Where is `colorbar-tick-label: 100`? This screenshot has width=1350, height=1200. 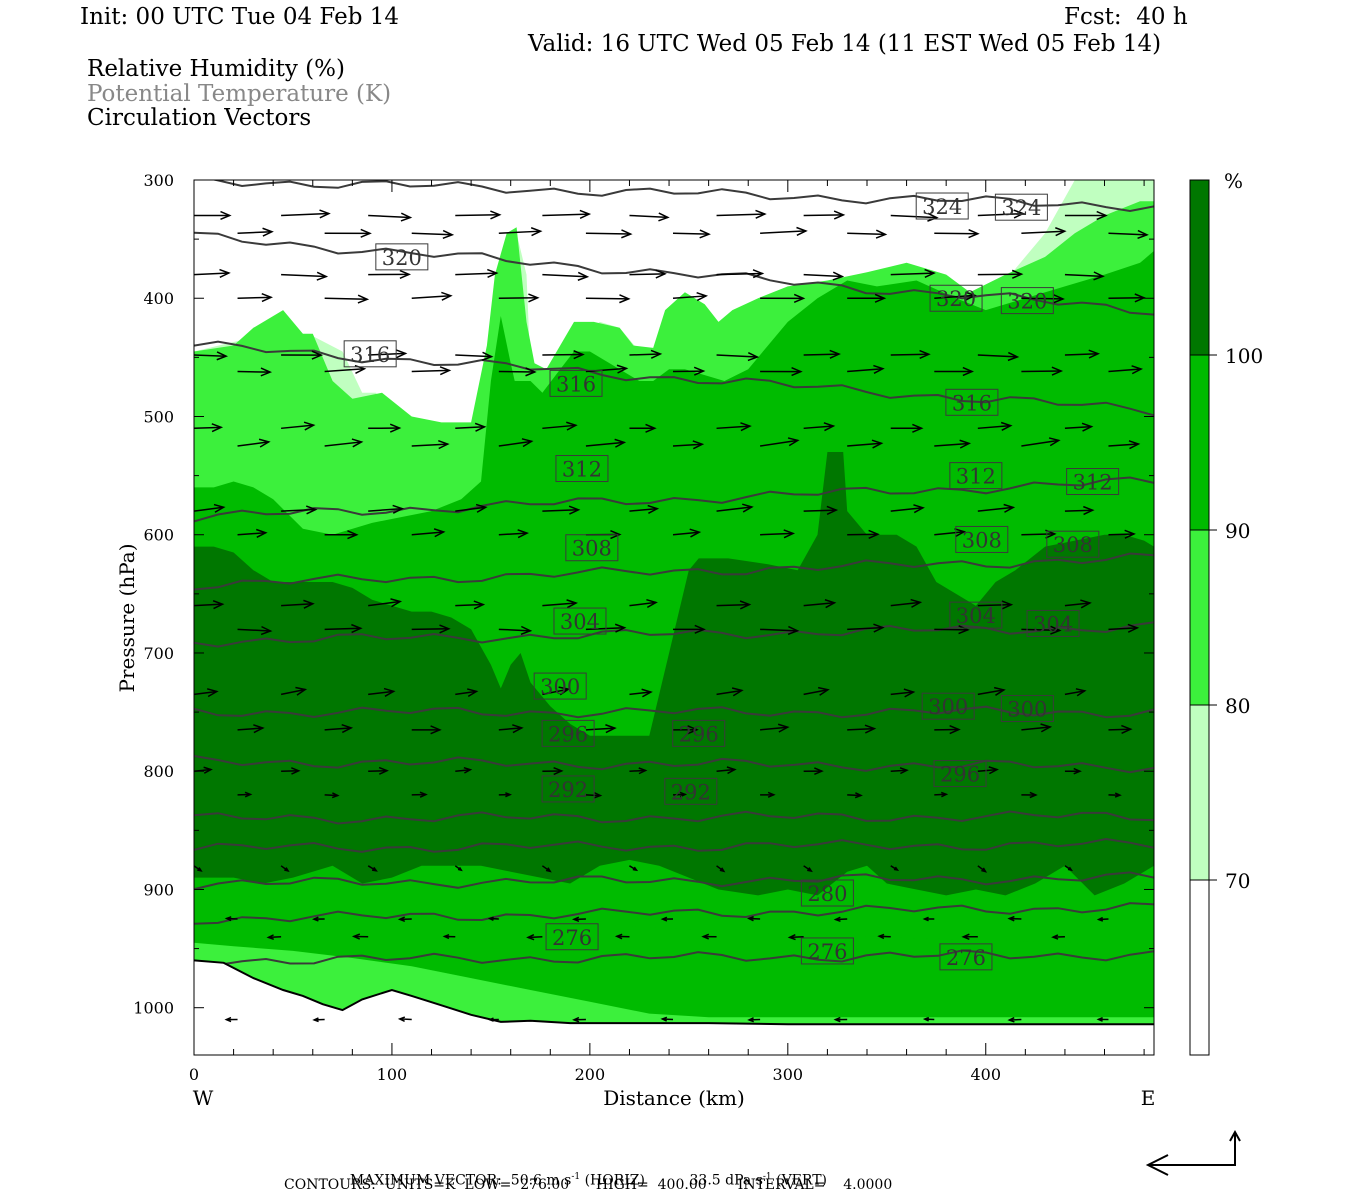
colorbar-tick-label: 100 is located at coordinates (1244, 356).